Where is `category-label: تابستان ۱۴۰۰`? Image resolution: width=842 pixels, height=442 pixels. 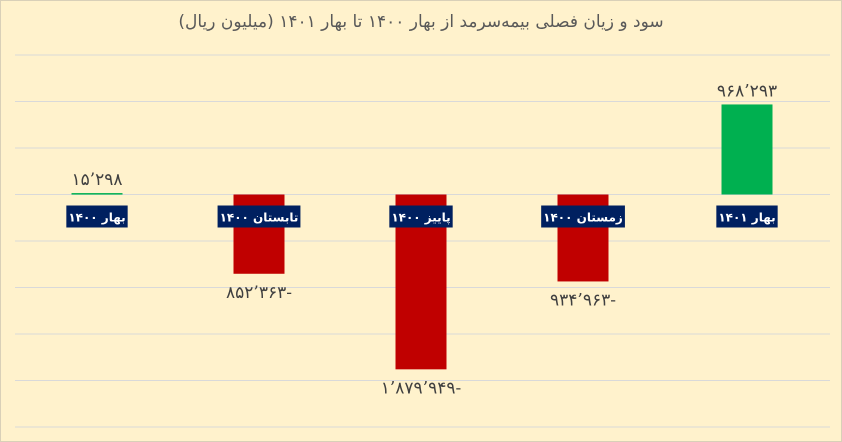
category-label: تابستان ۱۴۰۰ is located at coordinates (259, 218).